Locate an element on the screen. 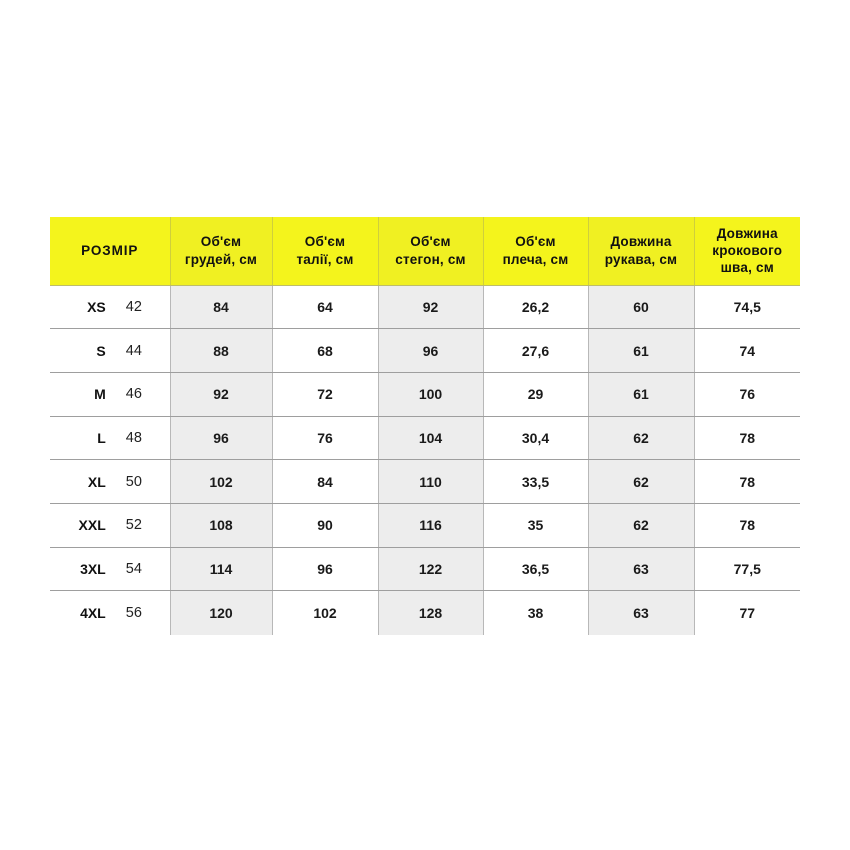  table-row: L 48 96 76 104 30,4 62 78 is located at coordinates (425, 438).